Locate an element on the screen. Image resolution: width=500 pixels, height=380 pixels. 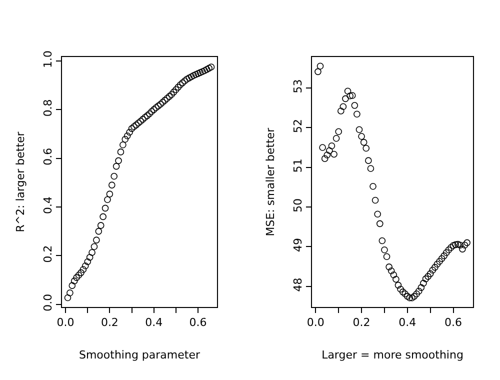
y-tick-label: 49 is located at coordinates (298, 245).